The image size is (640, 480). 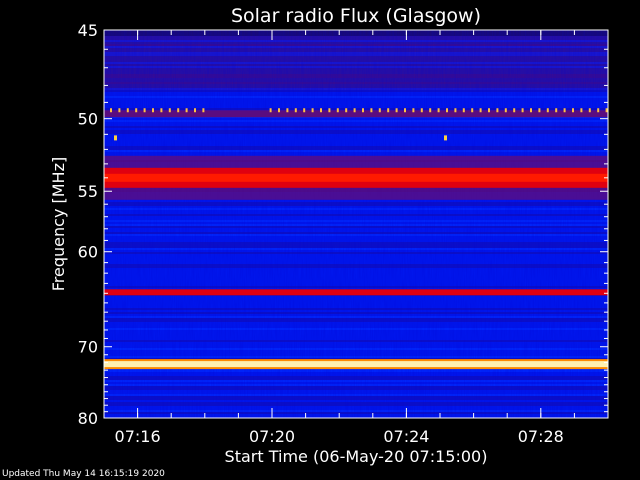 I want to click on x-tick-label: 07:24, so click(x=406, y=436).